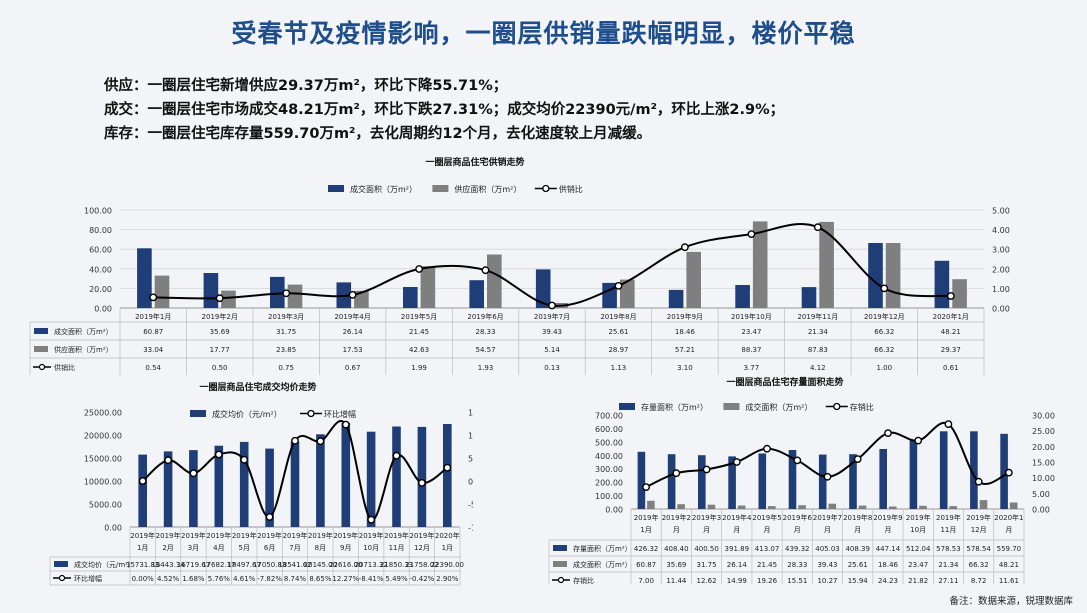 The width and height of the screenshot is (1087, 613). Describe the element at coordinates (1009, 580) in the screenshot. I see `table-cell: 11.61` at that location.